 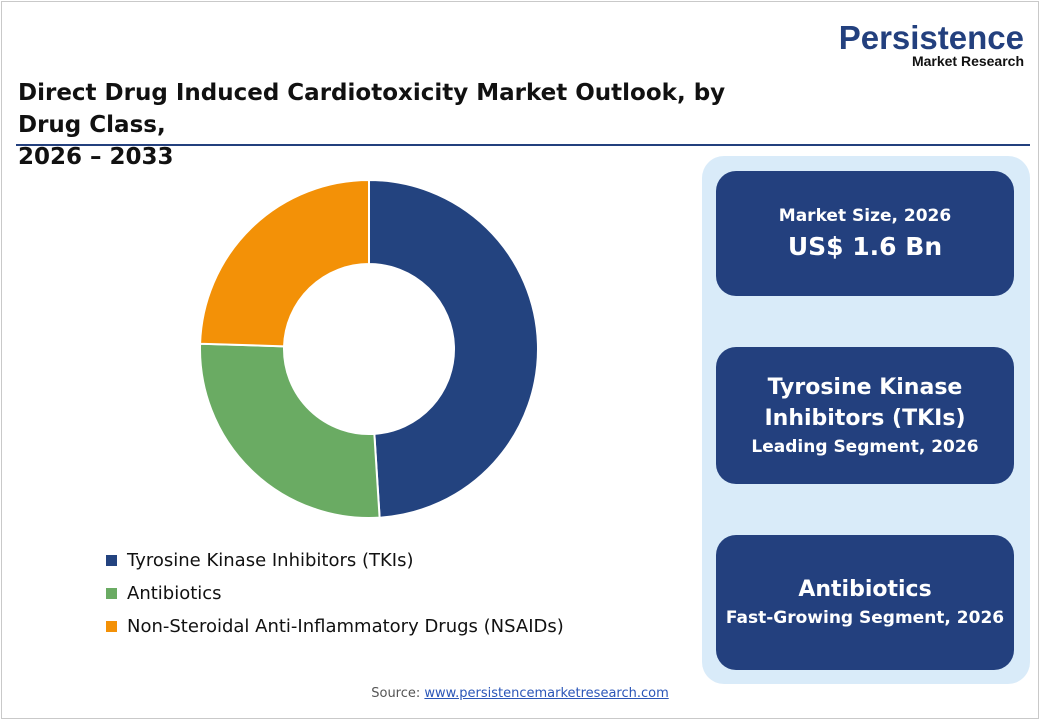 I want to click on title-divider, so click(x=523, y=145).